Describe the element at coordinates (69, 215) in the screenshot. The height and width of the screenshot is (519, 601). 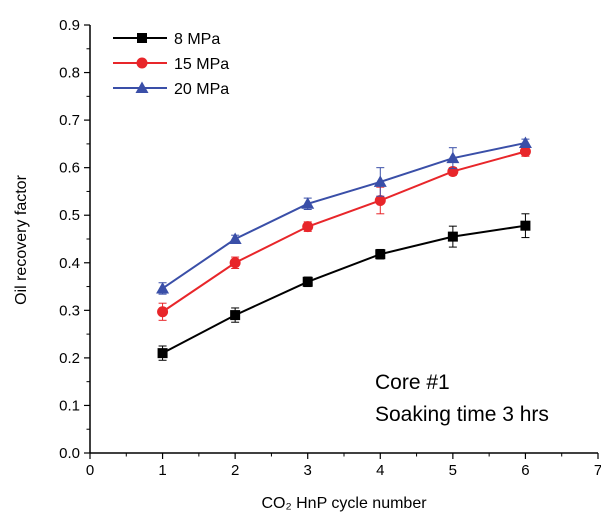
I see `y-tick-label: 0.5` at that location.